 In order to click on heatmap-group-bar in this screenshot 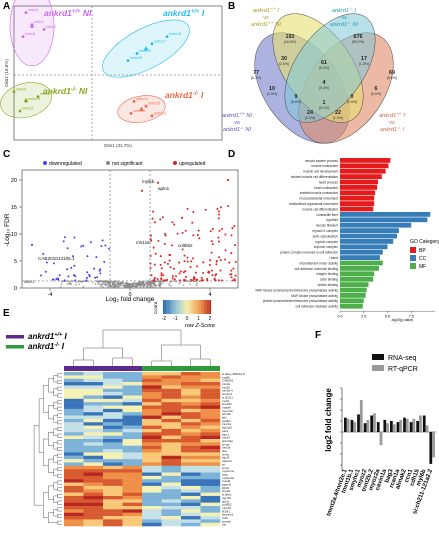, I will do `click(142, 368)`.